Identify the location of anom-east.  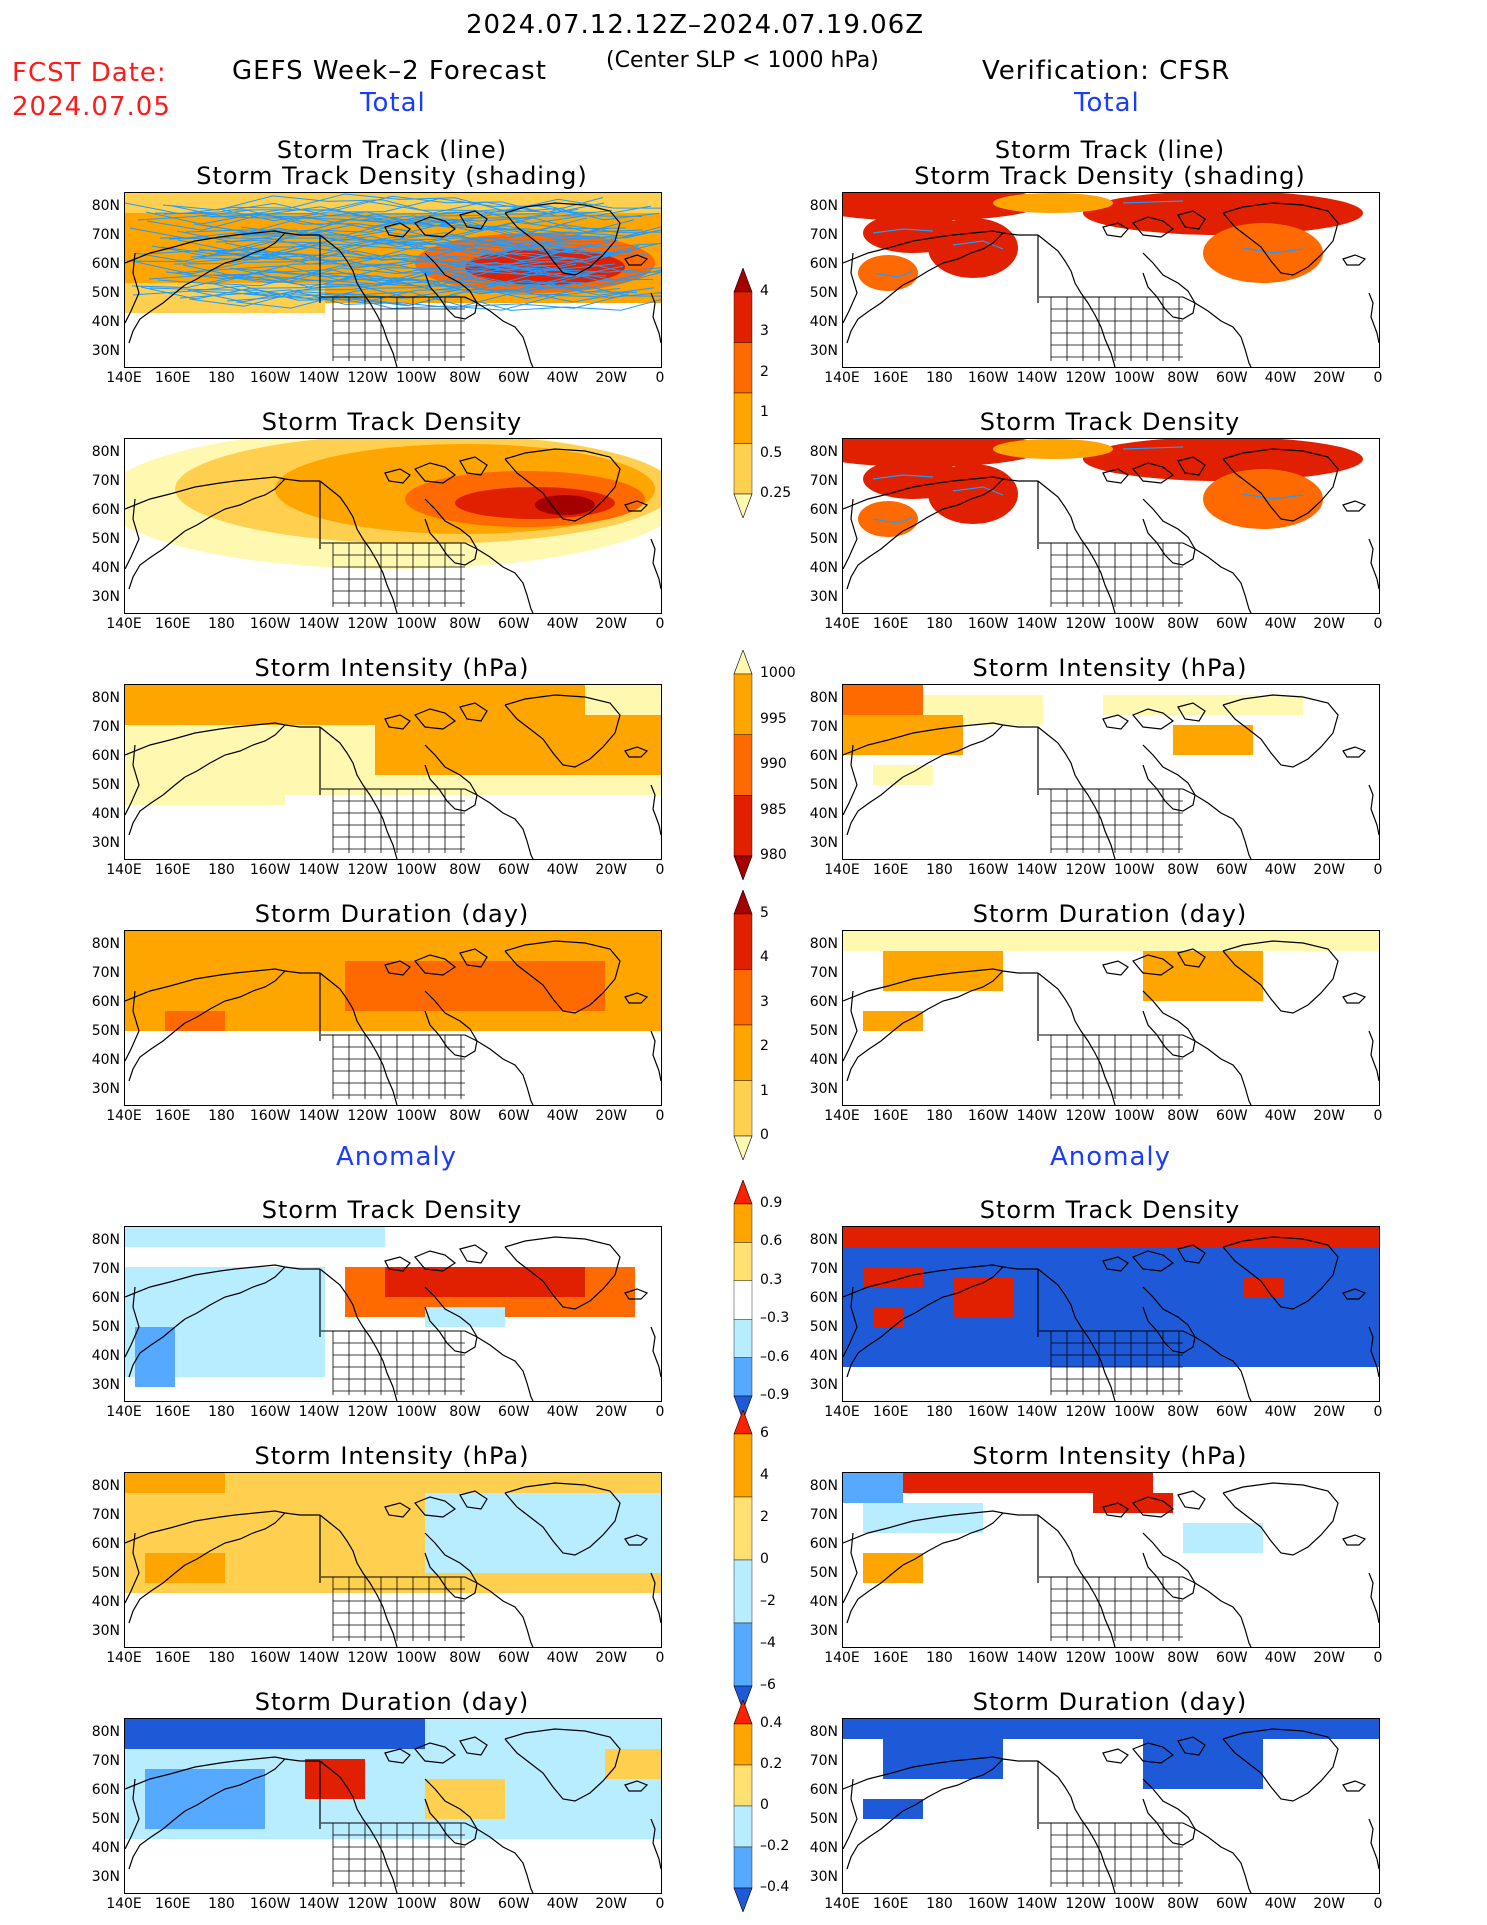
(633, 1764).